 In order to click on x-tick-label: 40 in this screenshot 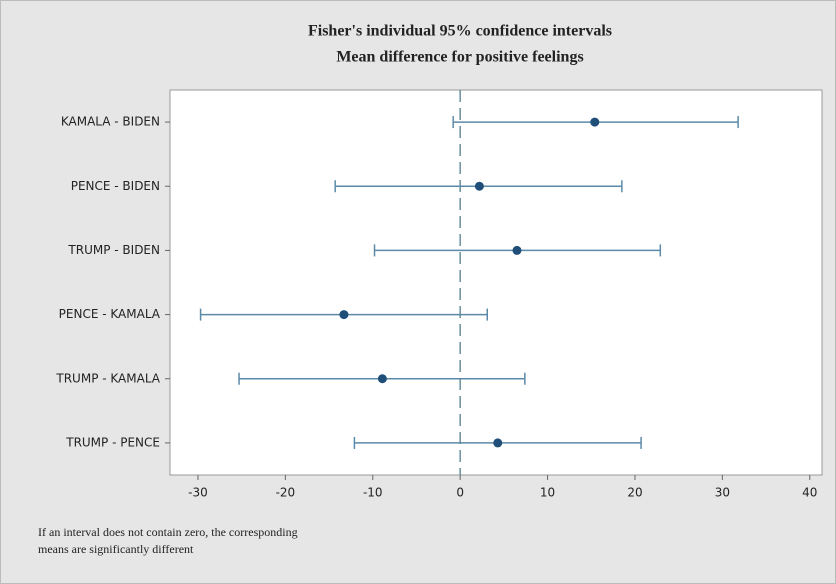, I will do `click(809, 493)`.